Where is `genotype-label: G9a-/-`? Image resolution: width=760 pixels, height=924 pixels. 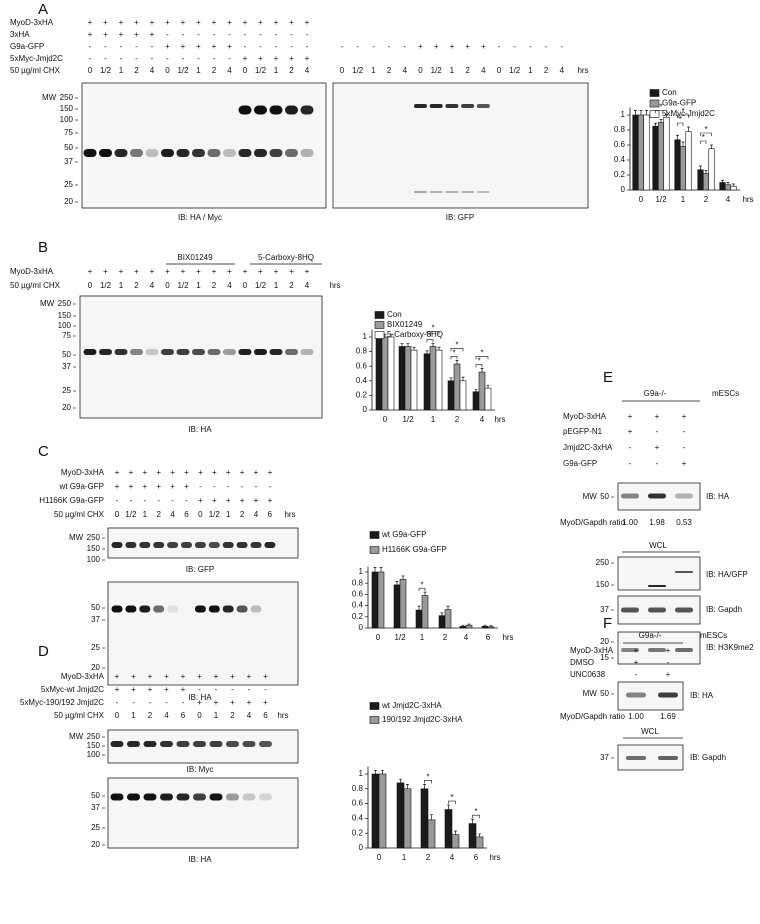
genotype-label: G9a-/- is located at coordinates (650, 635).